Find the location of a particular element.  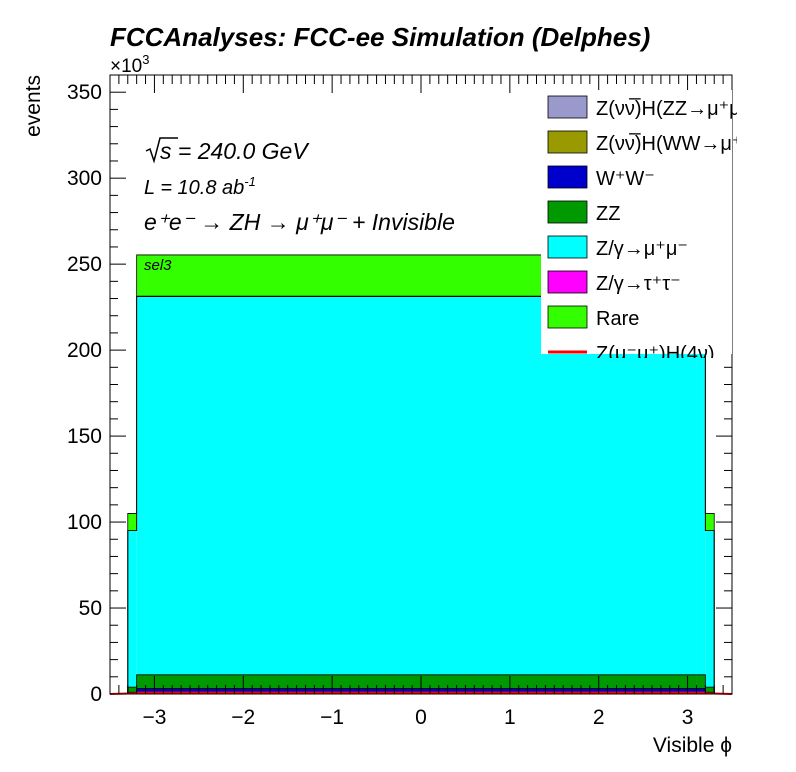

y-tick-label: 300 is located at coordinates (84, 178).